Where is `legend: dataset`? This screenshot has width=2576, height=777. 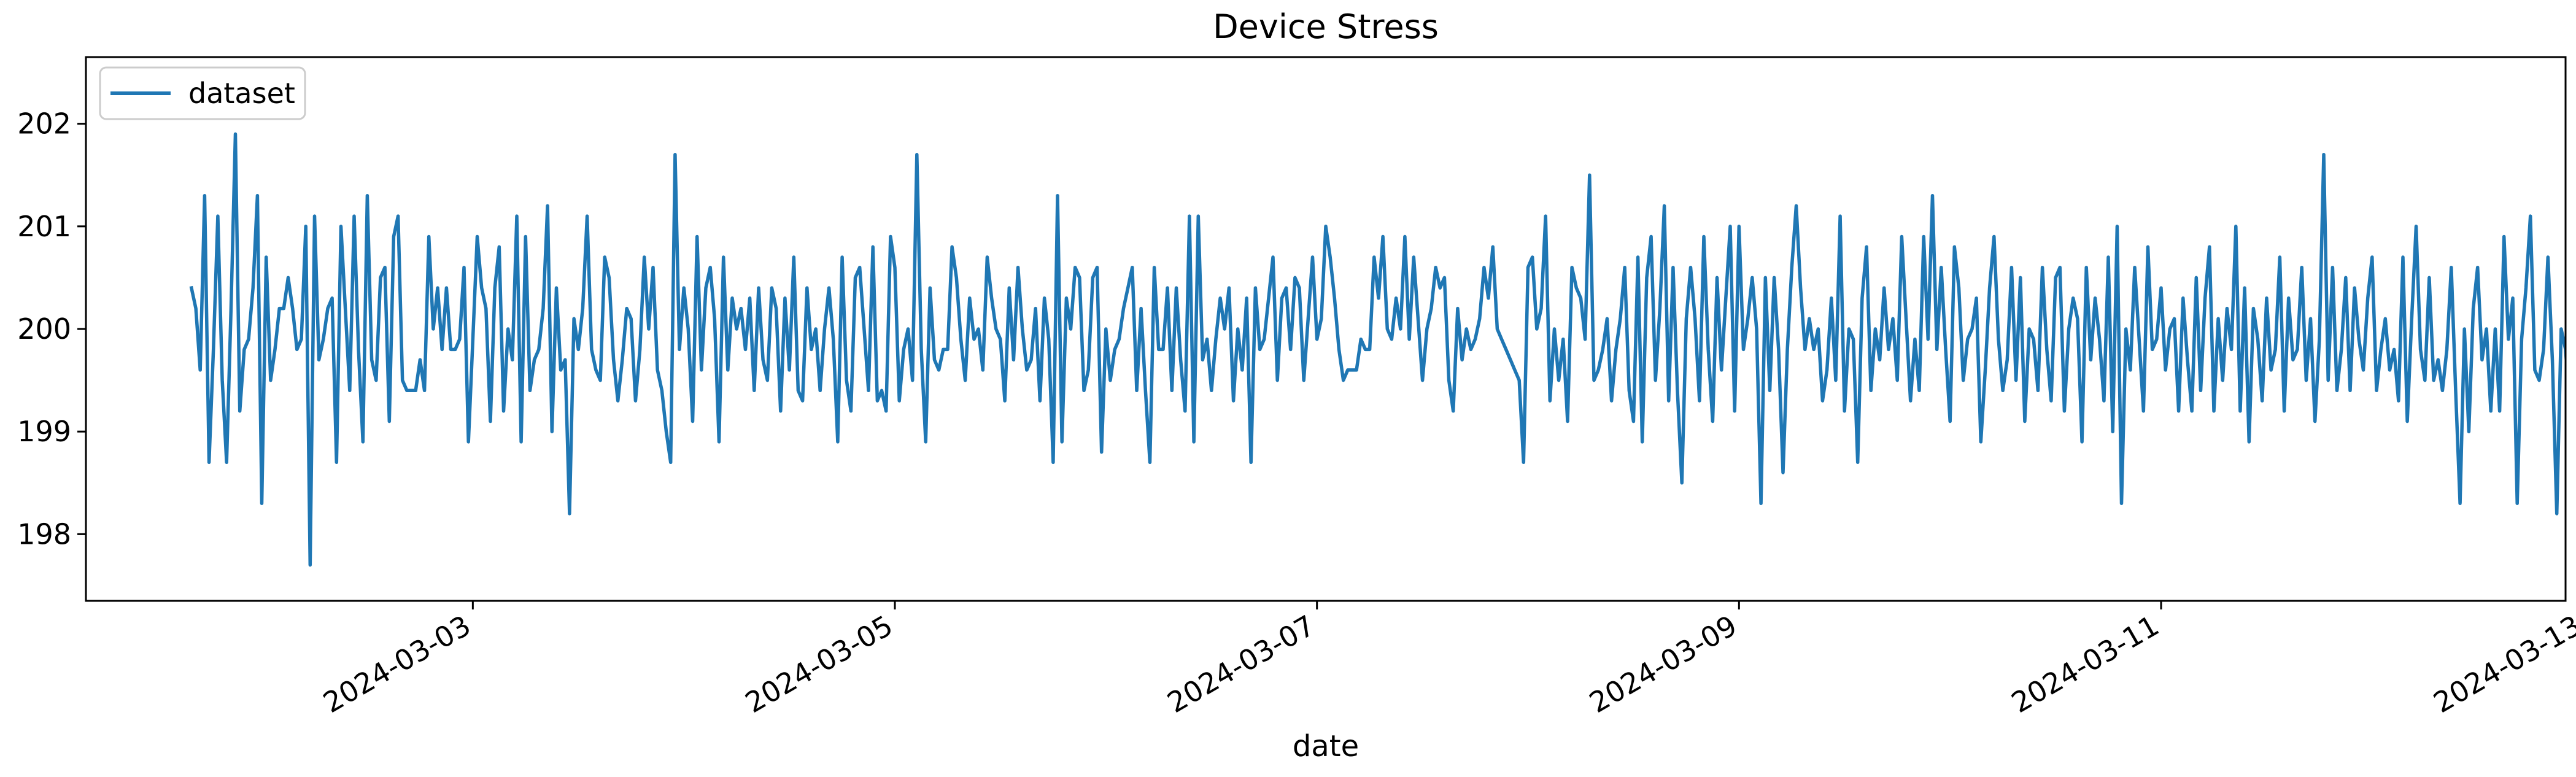
legend: dataset is located at coordinates (202, 93).